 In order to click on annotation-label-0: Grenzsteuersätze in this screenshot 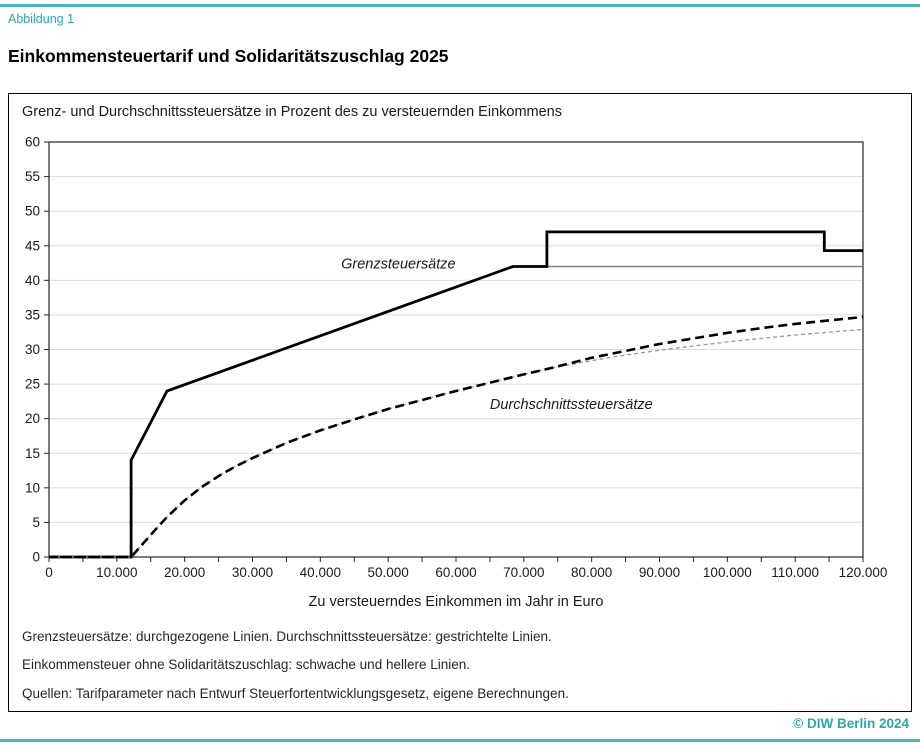, I will do `click(398, 265)`.